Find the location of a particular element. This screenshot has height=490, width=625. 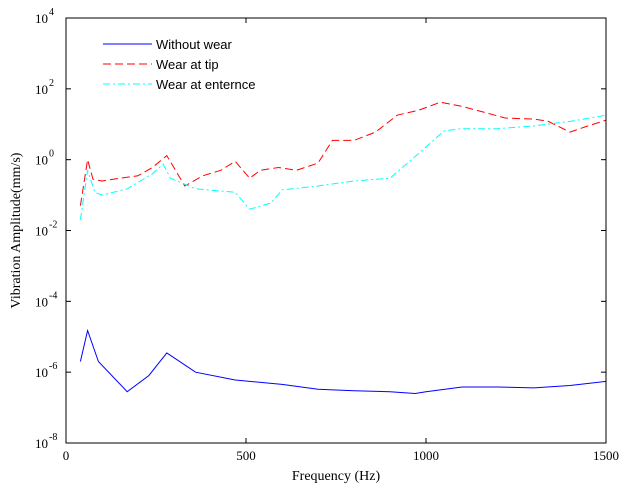

x-tick-label: 1000 is located at coordinates (426, 455).